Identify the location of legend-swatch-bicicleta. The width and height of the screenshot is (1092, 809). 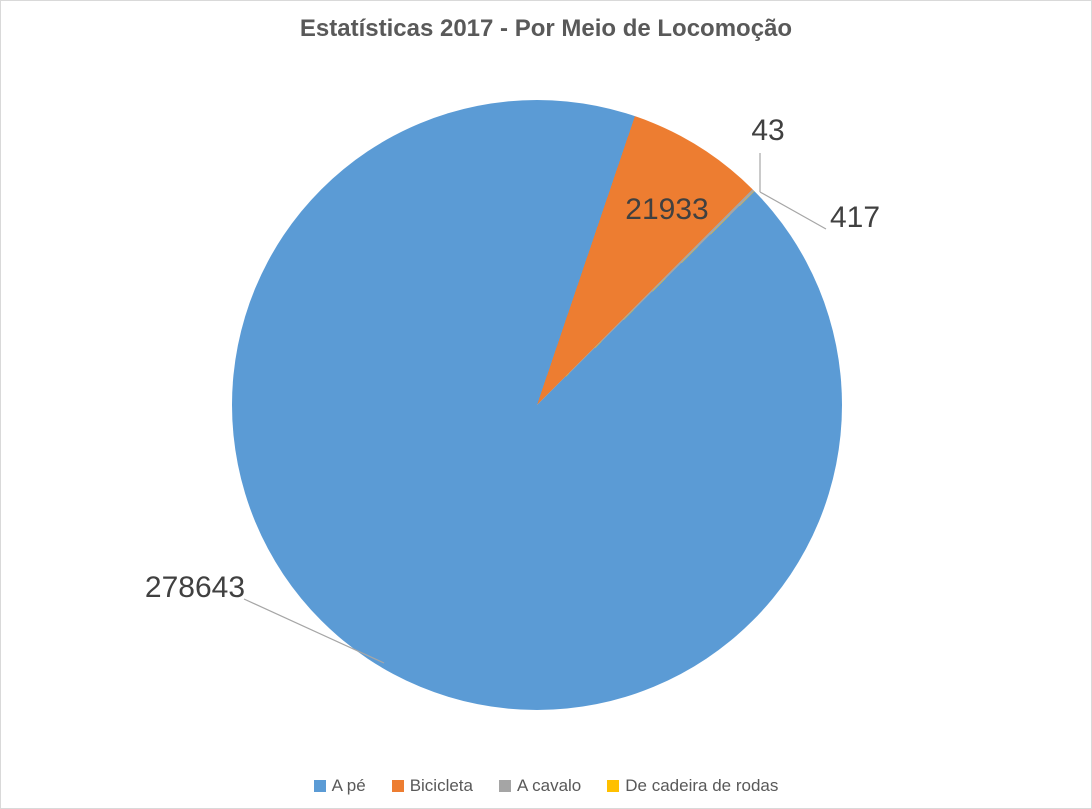
(397, 786).